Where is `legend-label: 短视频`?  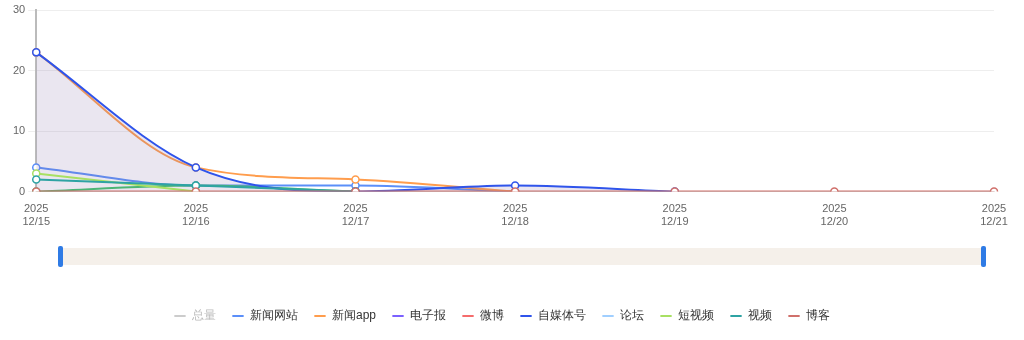
legend-label: 短视频 is located at coordinates (696, 315).